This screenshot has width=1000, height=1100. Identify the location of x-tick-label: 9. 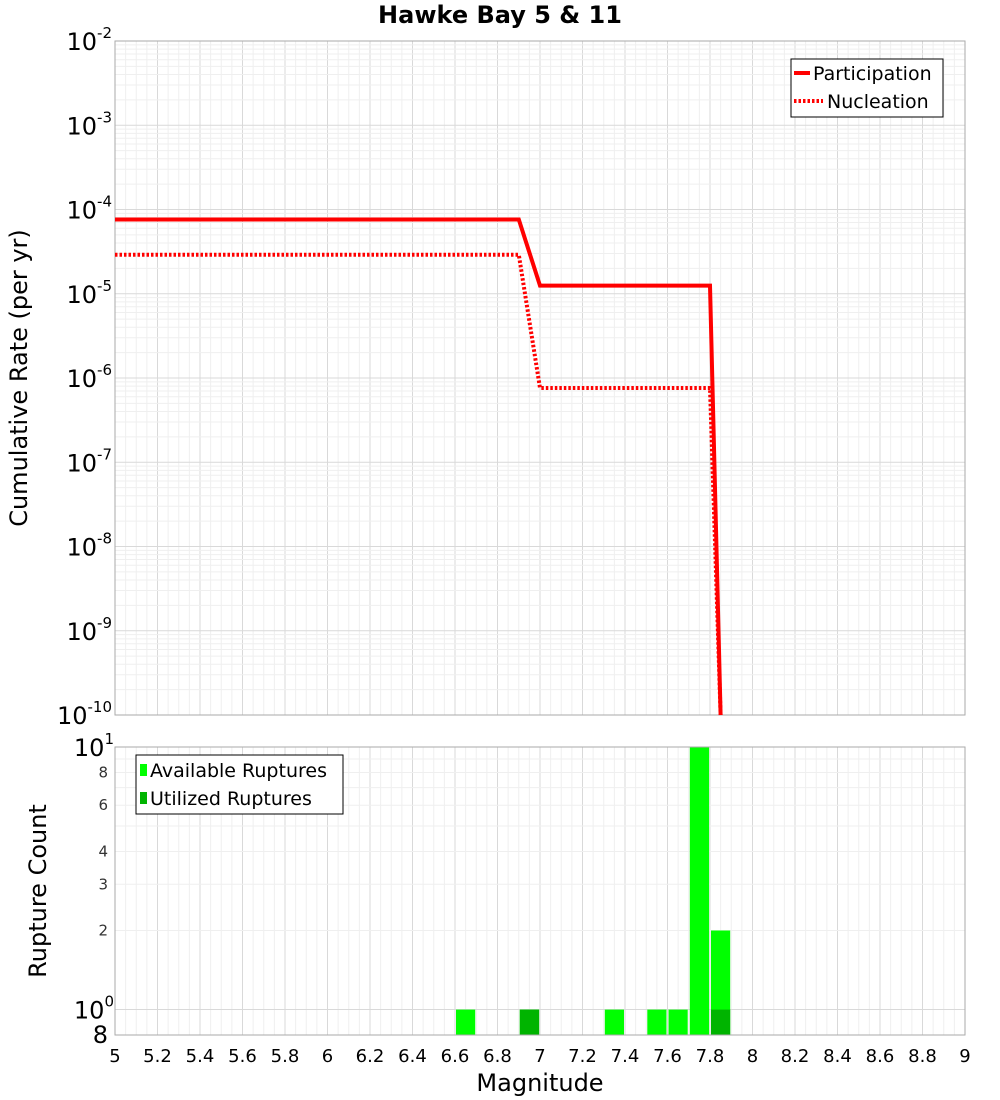
(964, 1056).